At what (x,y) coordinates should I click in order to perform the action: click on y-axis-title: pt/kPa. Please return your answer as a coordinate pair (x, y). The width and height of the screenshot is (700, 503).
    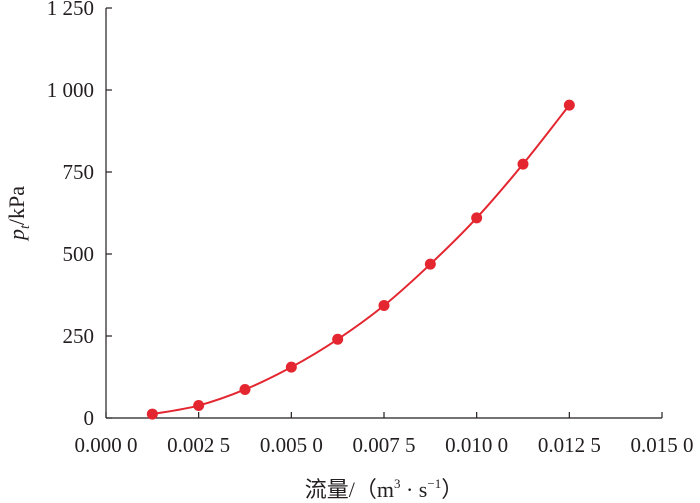
    Looking at the image, I should click on (18, 214).